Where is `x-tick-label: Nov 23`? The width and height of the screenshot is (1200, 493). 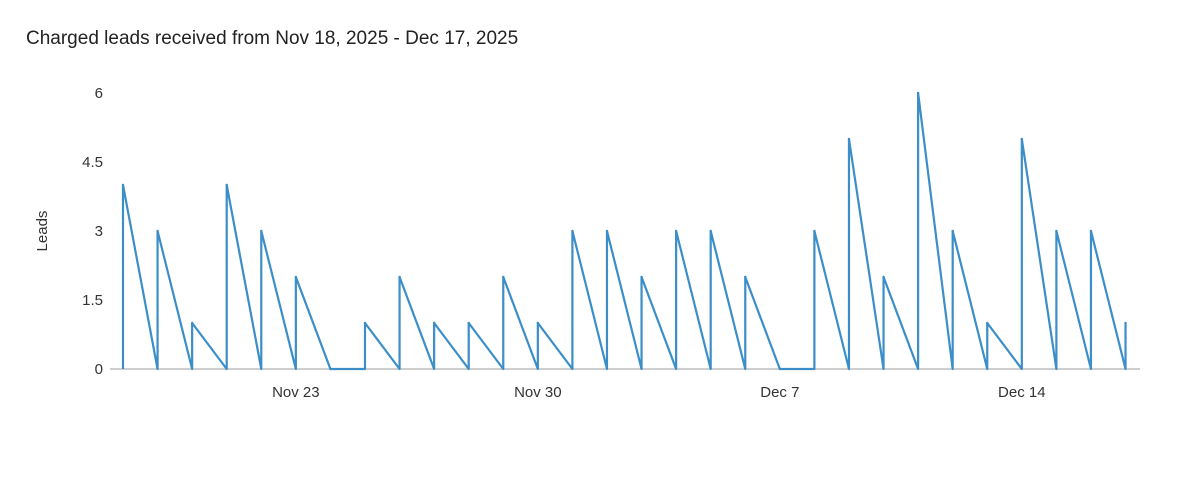
x-tick-label: Nov 23 is located at coordinates (296, 392).